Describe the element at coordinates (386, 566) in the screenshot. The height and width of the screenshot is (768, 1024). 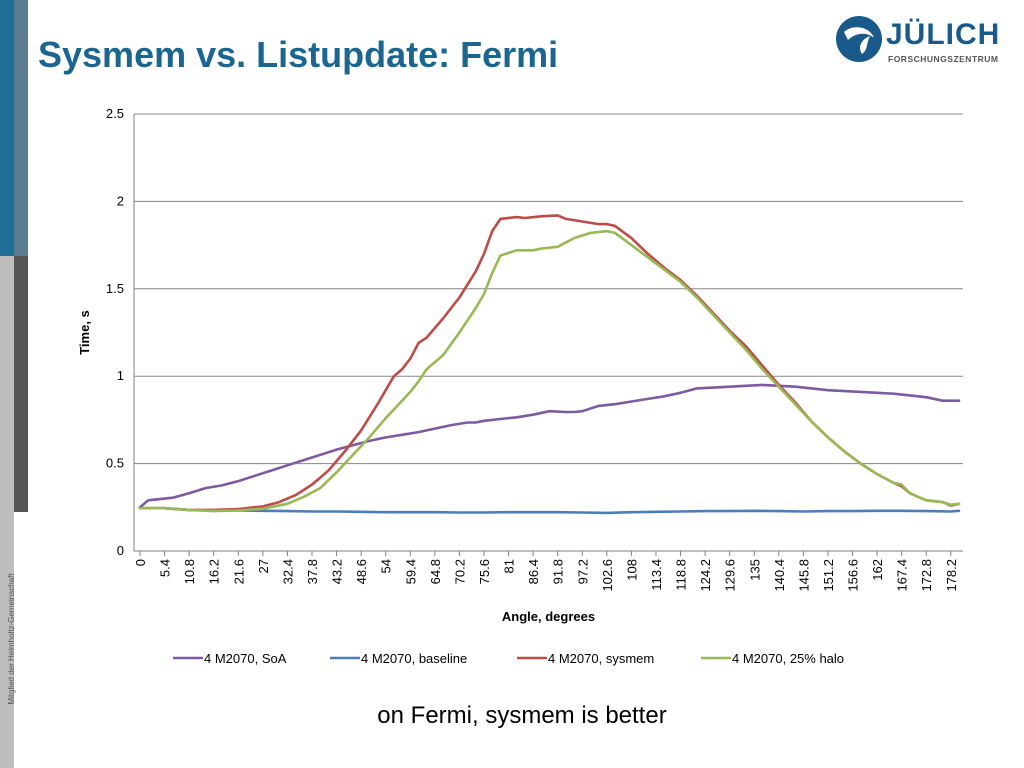
I see `x-tick-label: 54` at that location.